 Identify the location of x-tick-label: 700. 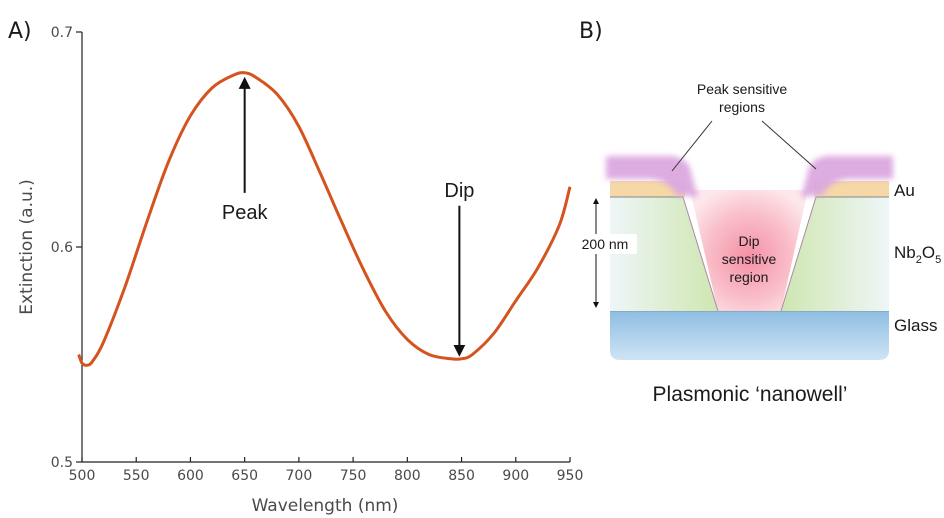
(299, 476).